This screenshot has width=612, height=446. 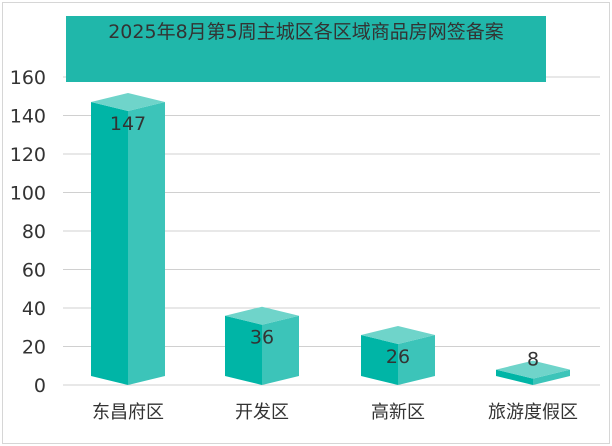 What do you see at coordinates (262, 412) in the screenshot?
I see `x-tick-label: 开发区` at bounding box center [262, 412].